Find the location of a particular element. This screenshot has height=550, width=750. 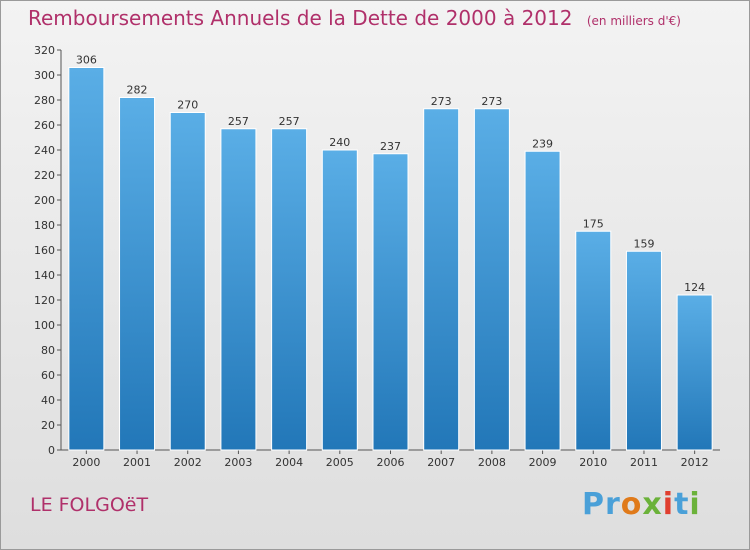

y-tick-label: 200 is located at coordinates (44, 200).